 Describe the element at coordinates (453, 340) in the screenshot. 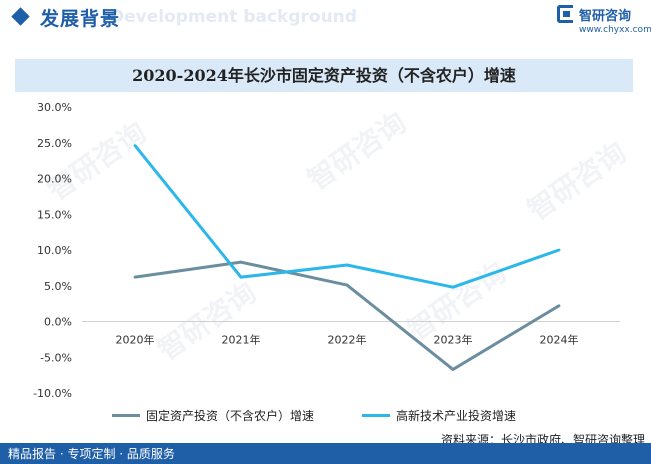

I see `x-tick-label: 2023年` at that location.